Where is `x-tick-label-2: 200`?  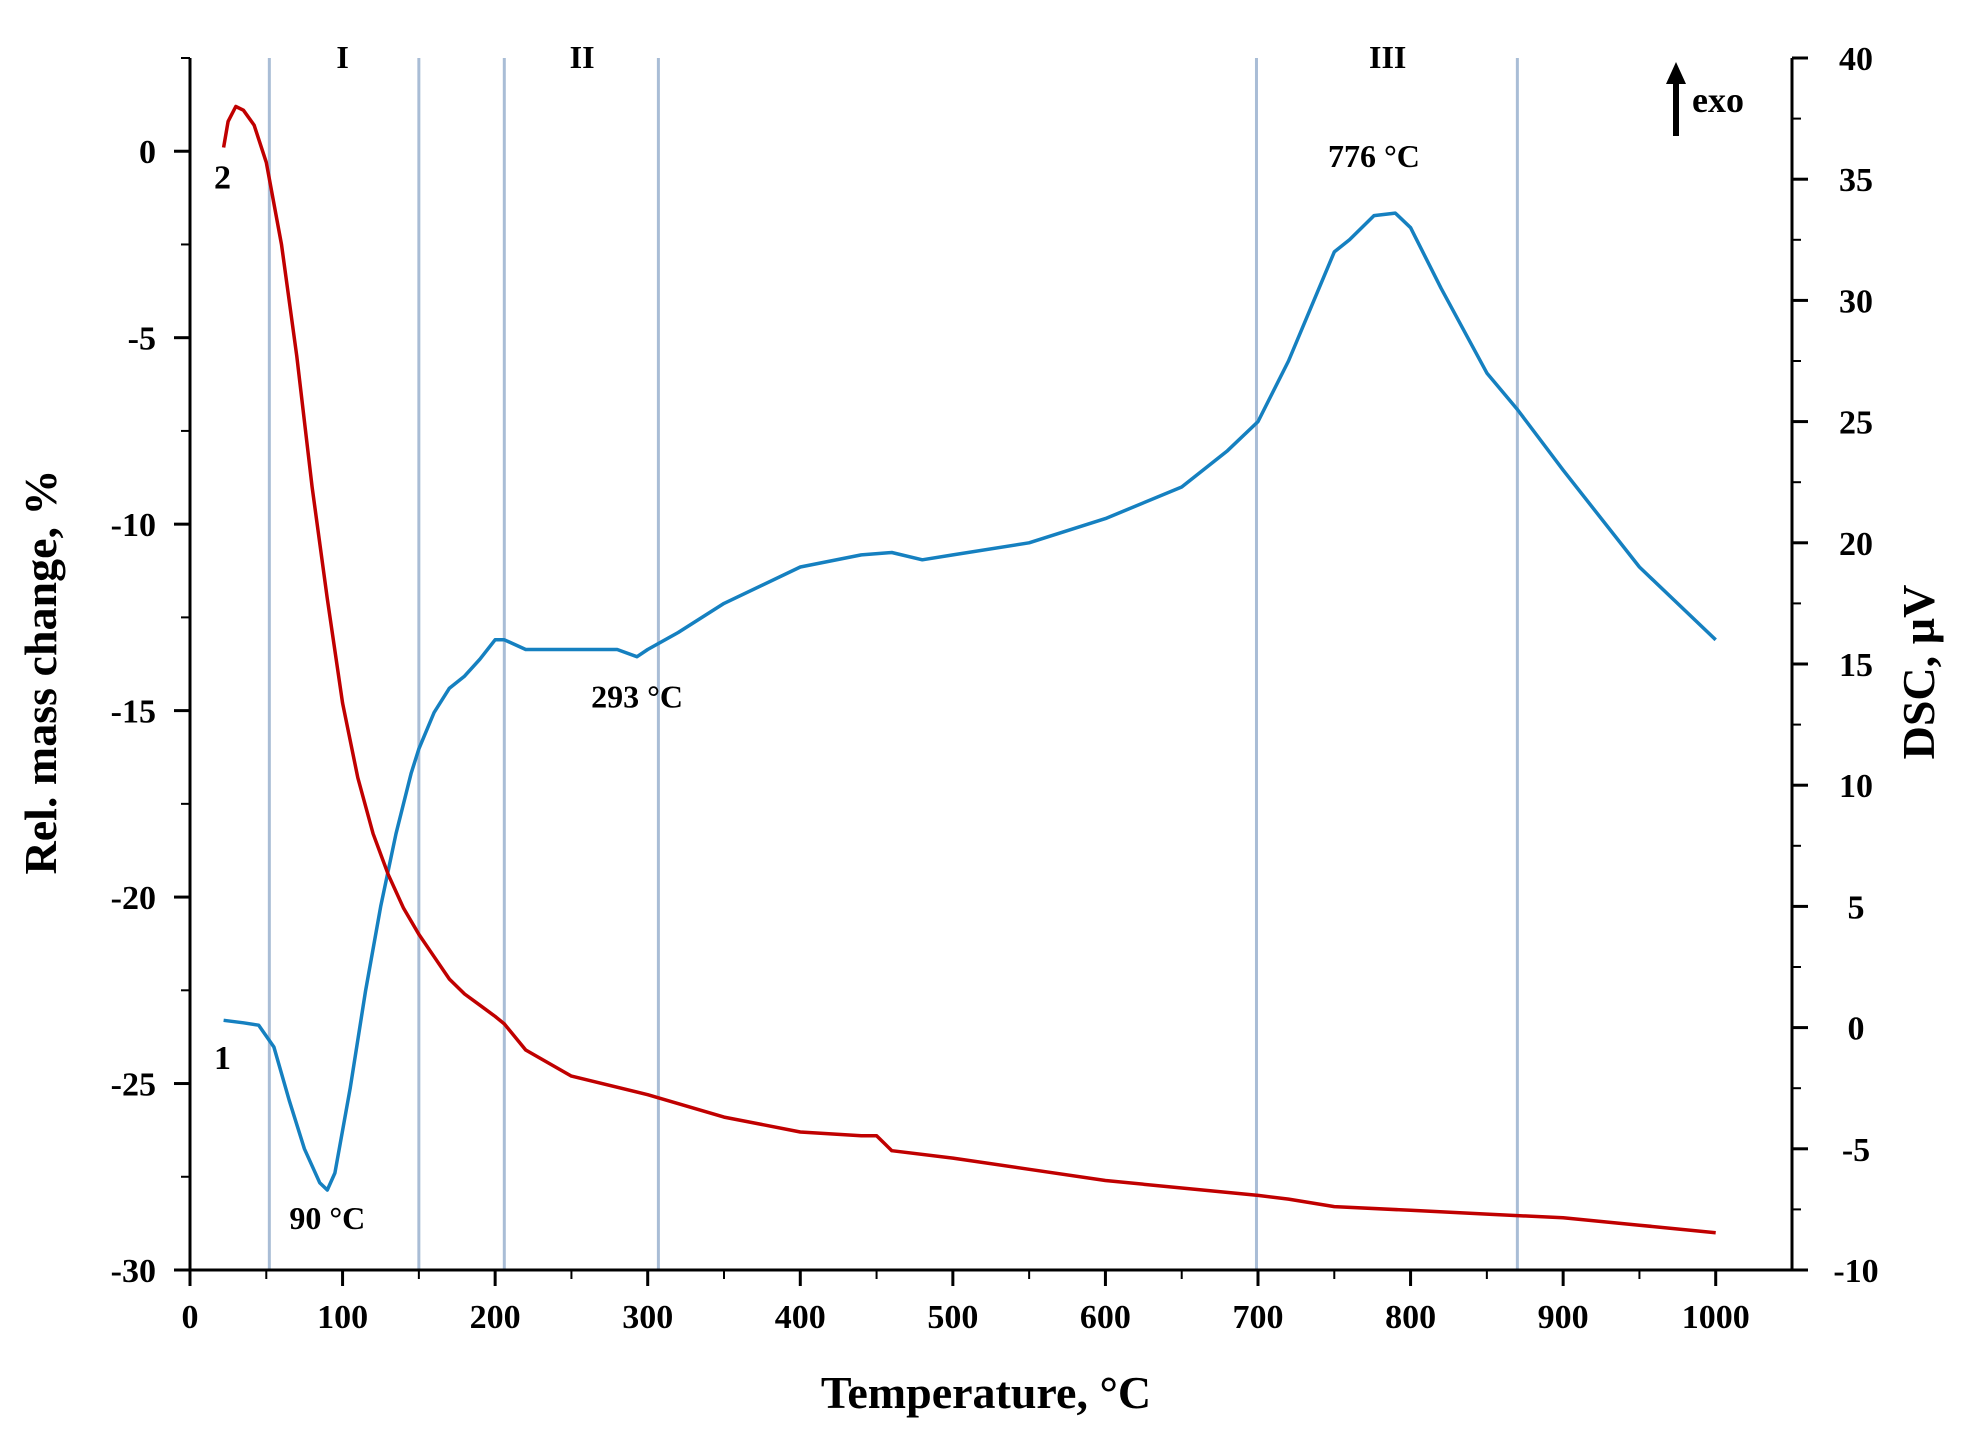 x-tick-label-2: 200 is located at coordinates (495, 1317).